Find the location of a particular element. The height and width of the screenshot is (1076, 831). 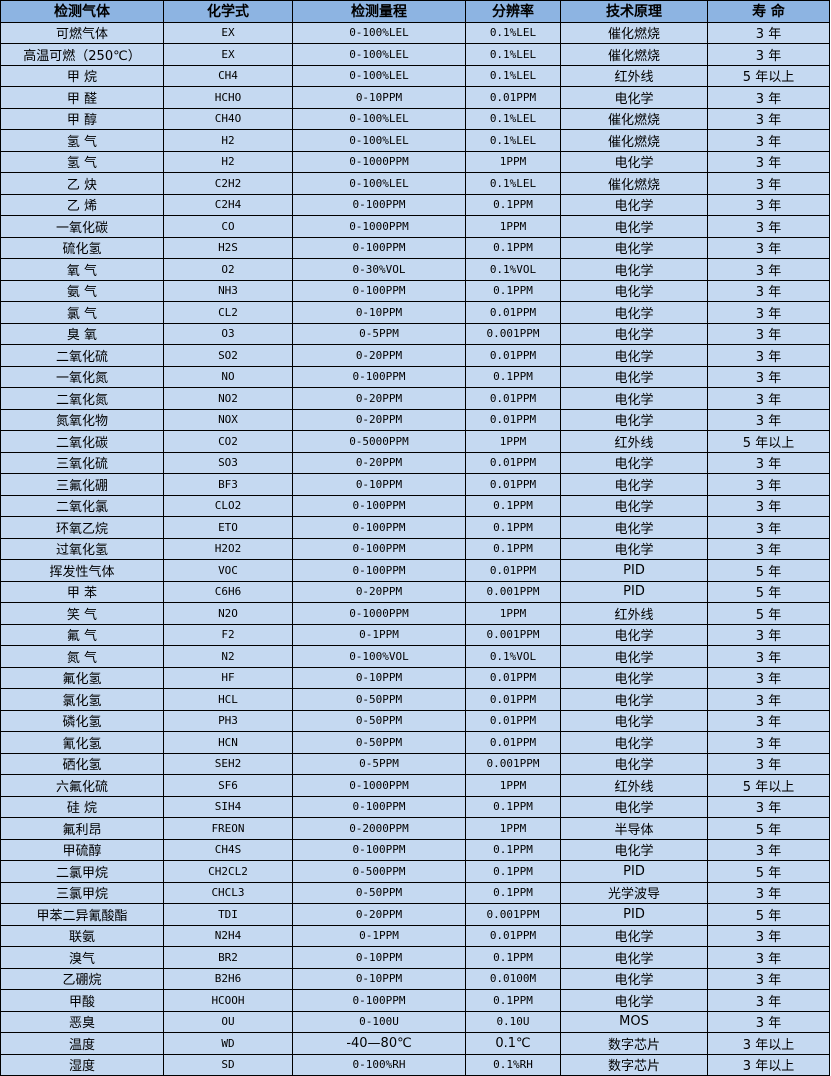

cell-gas-name: 高温可燃（250℃） is located at coordinates (82, 54).